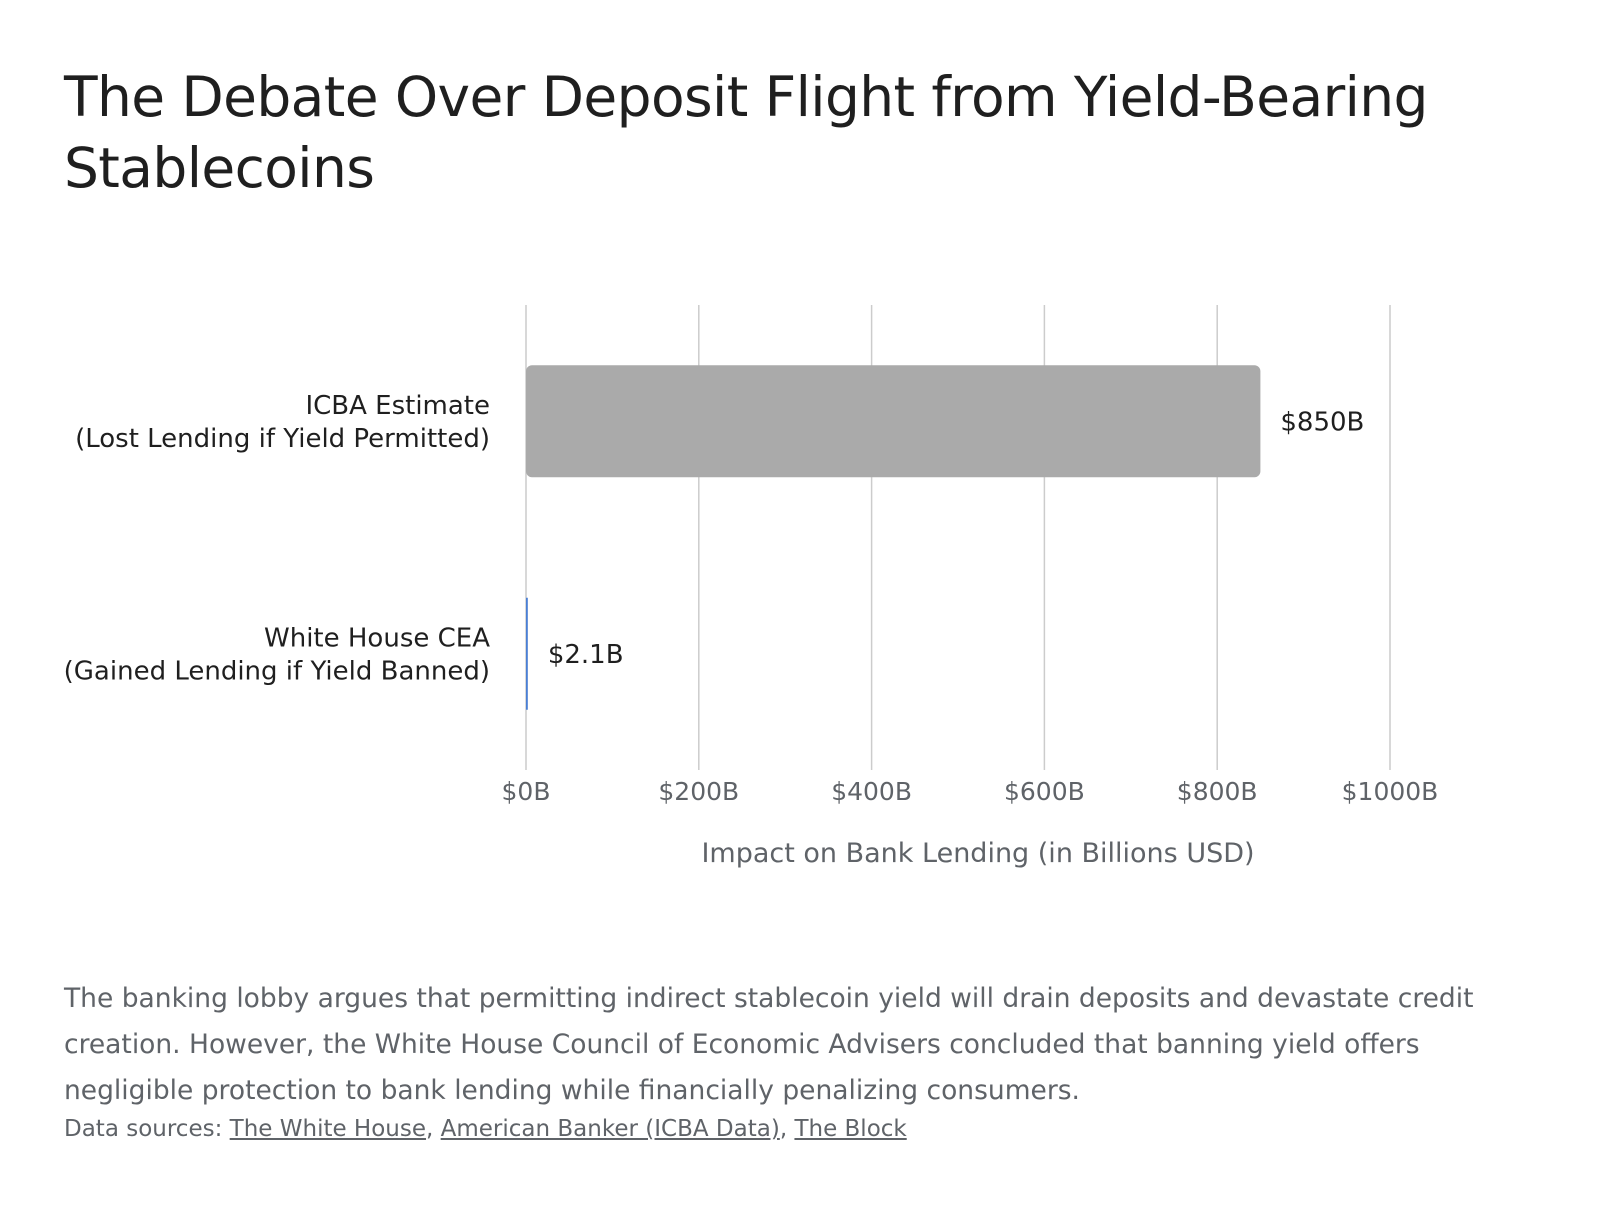 The image size is (1600, 1232). I want to click on source-link-american-banker: American Banker (ICBA Data), so click(610, 1129).